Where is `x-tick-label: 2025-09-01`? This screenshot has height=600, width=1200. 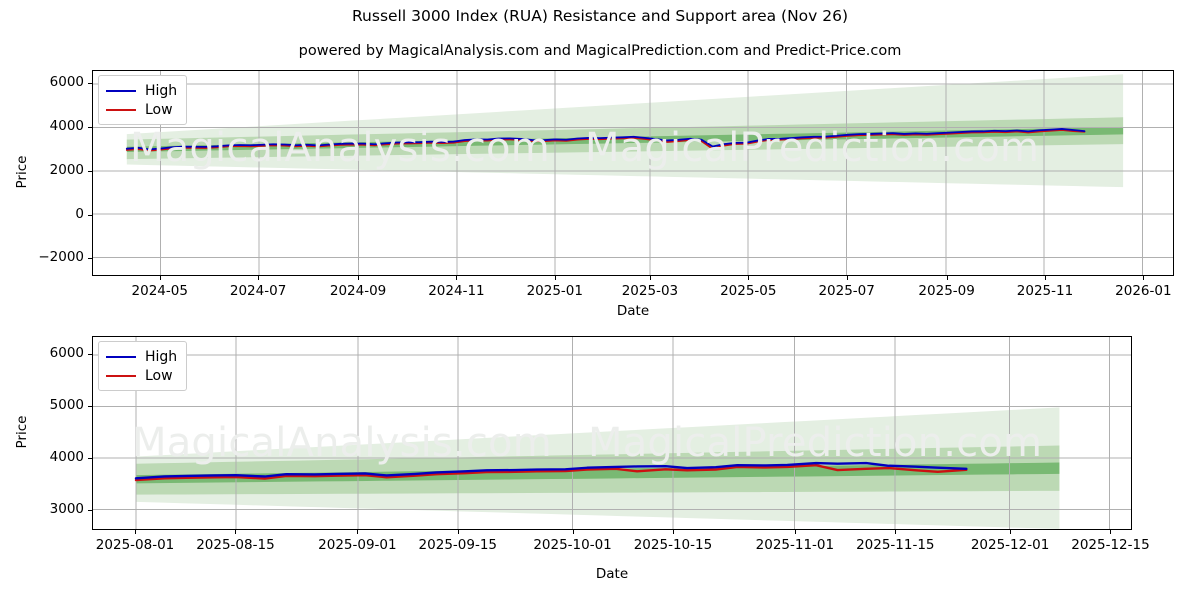 x-tick-label: 2025-09-01 is located at coordinates (357, 545).